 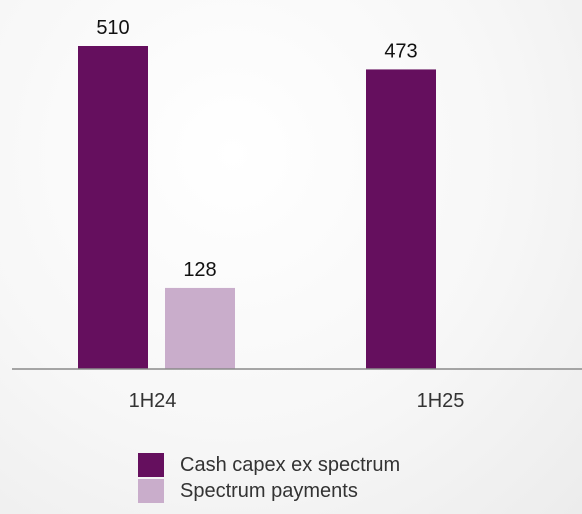 What do you see at coordinates (297, 401) in the screenshot?
I see `category-labels-group: 1H24 1H25` at bounding box center [297, 401].